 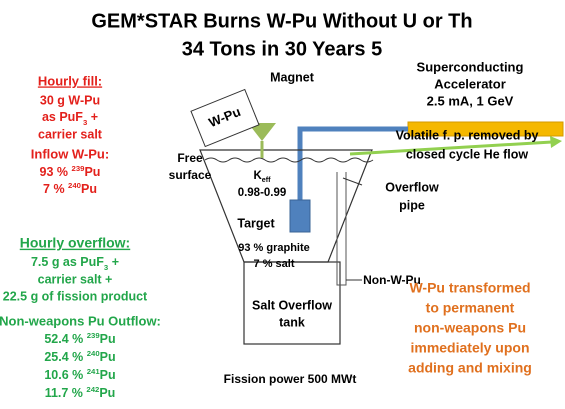 I want to click on text-line: Hourly overflow:, so click(x=75, y=243).